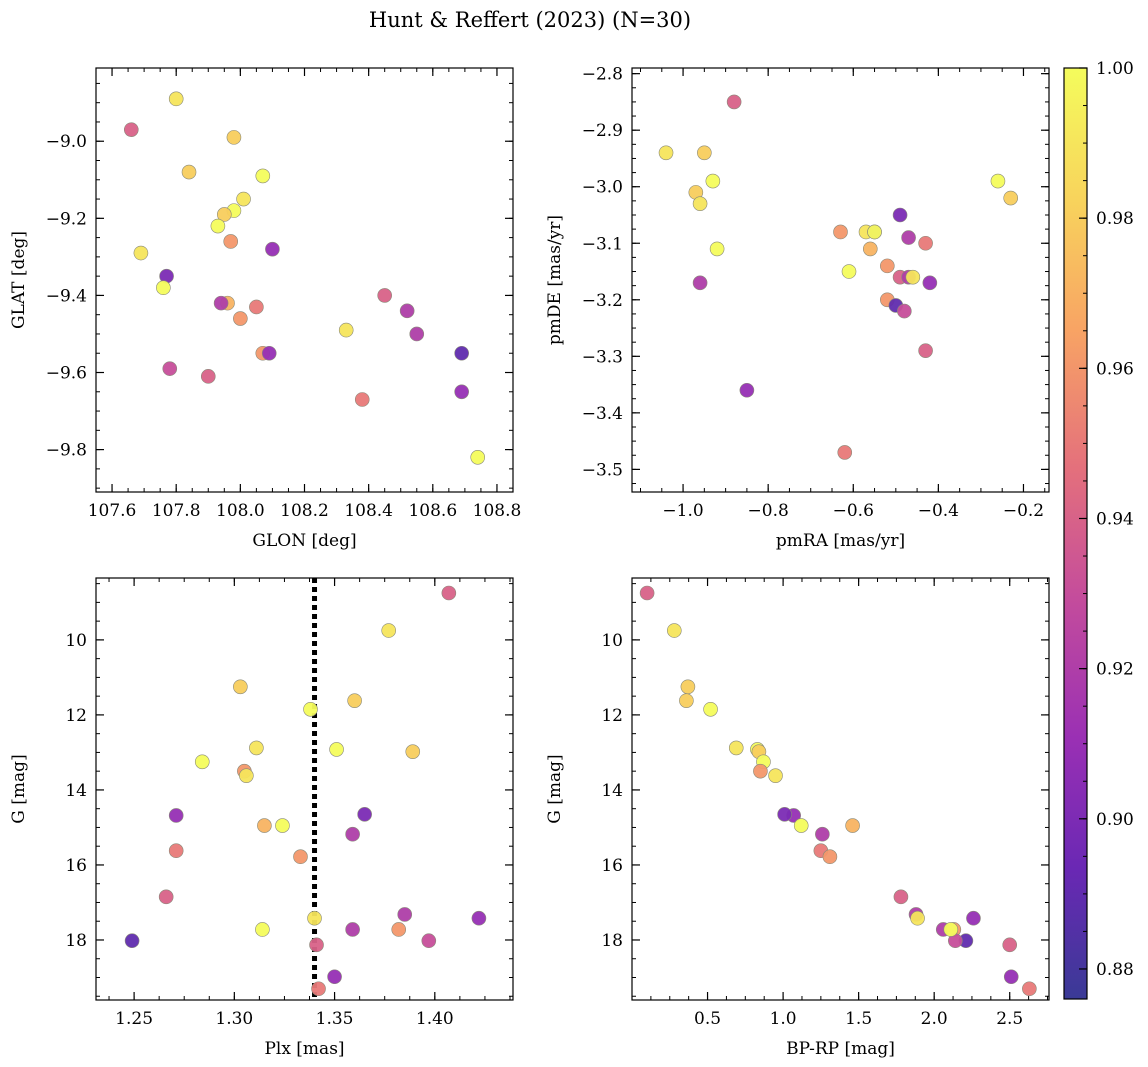 This screenshot has height=1067, width=1148. I want to click on x-tick-label: 1.5, so click(858, 1019).